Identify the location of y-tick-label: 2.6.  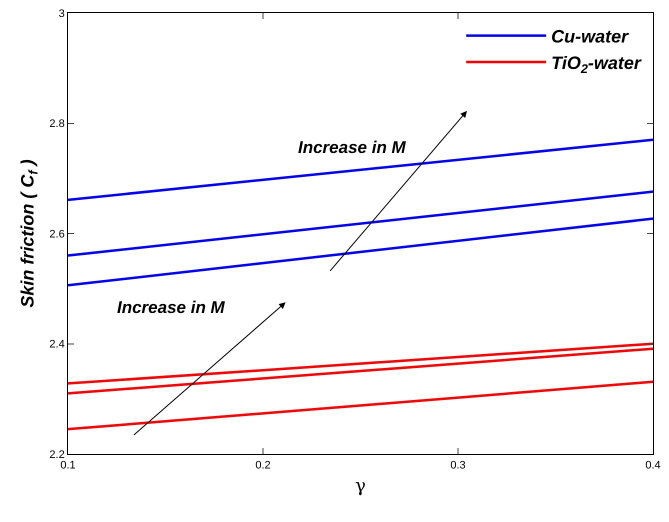
(57, 234).